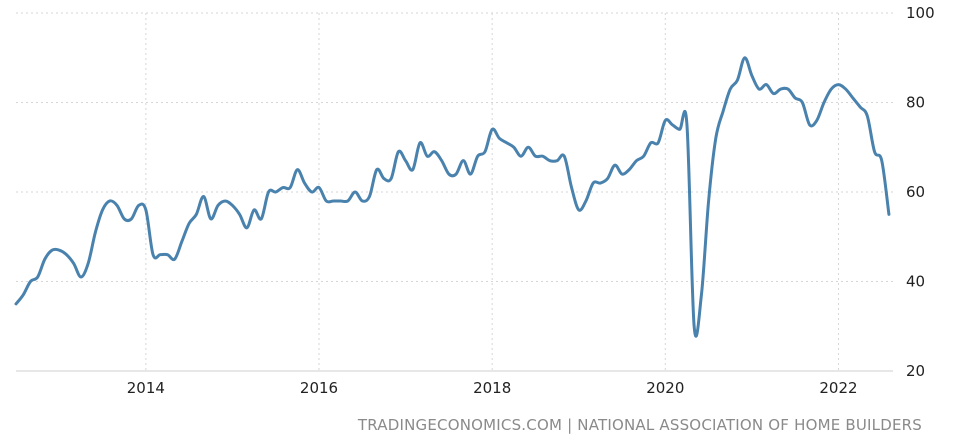  Describe the element at coordinates (915, 371) in the screenshot. I see `y-tick-label: 20` at that location.